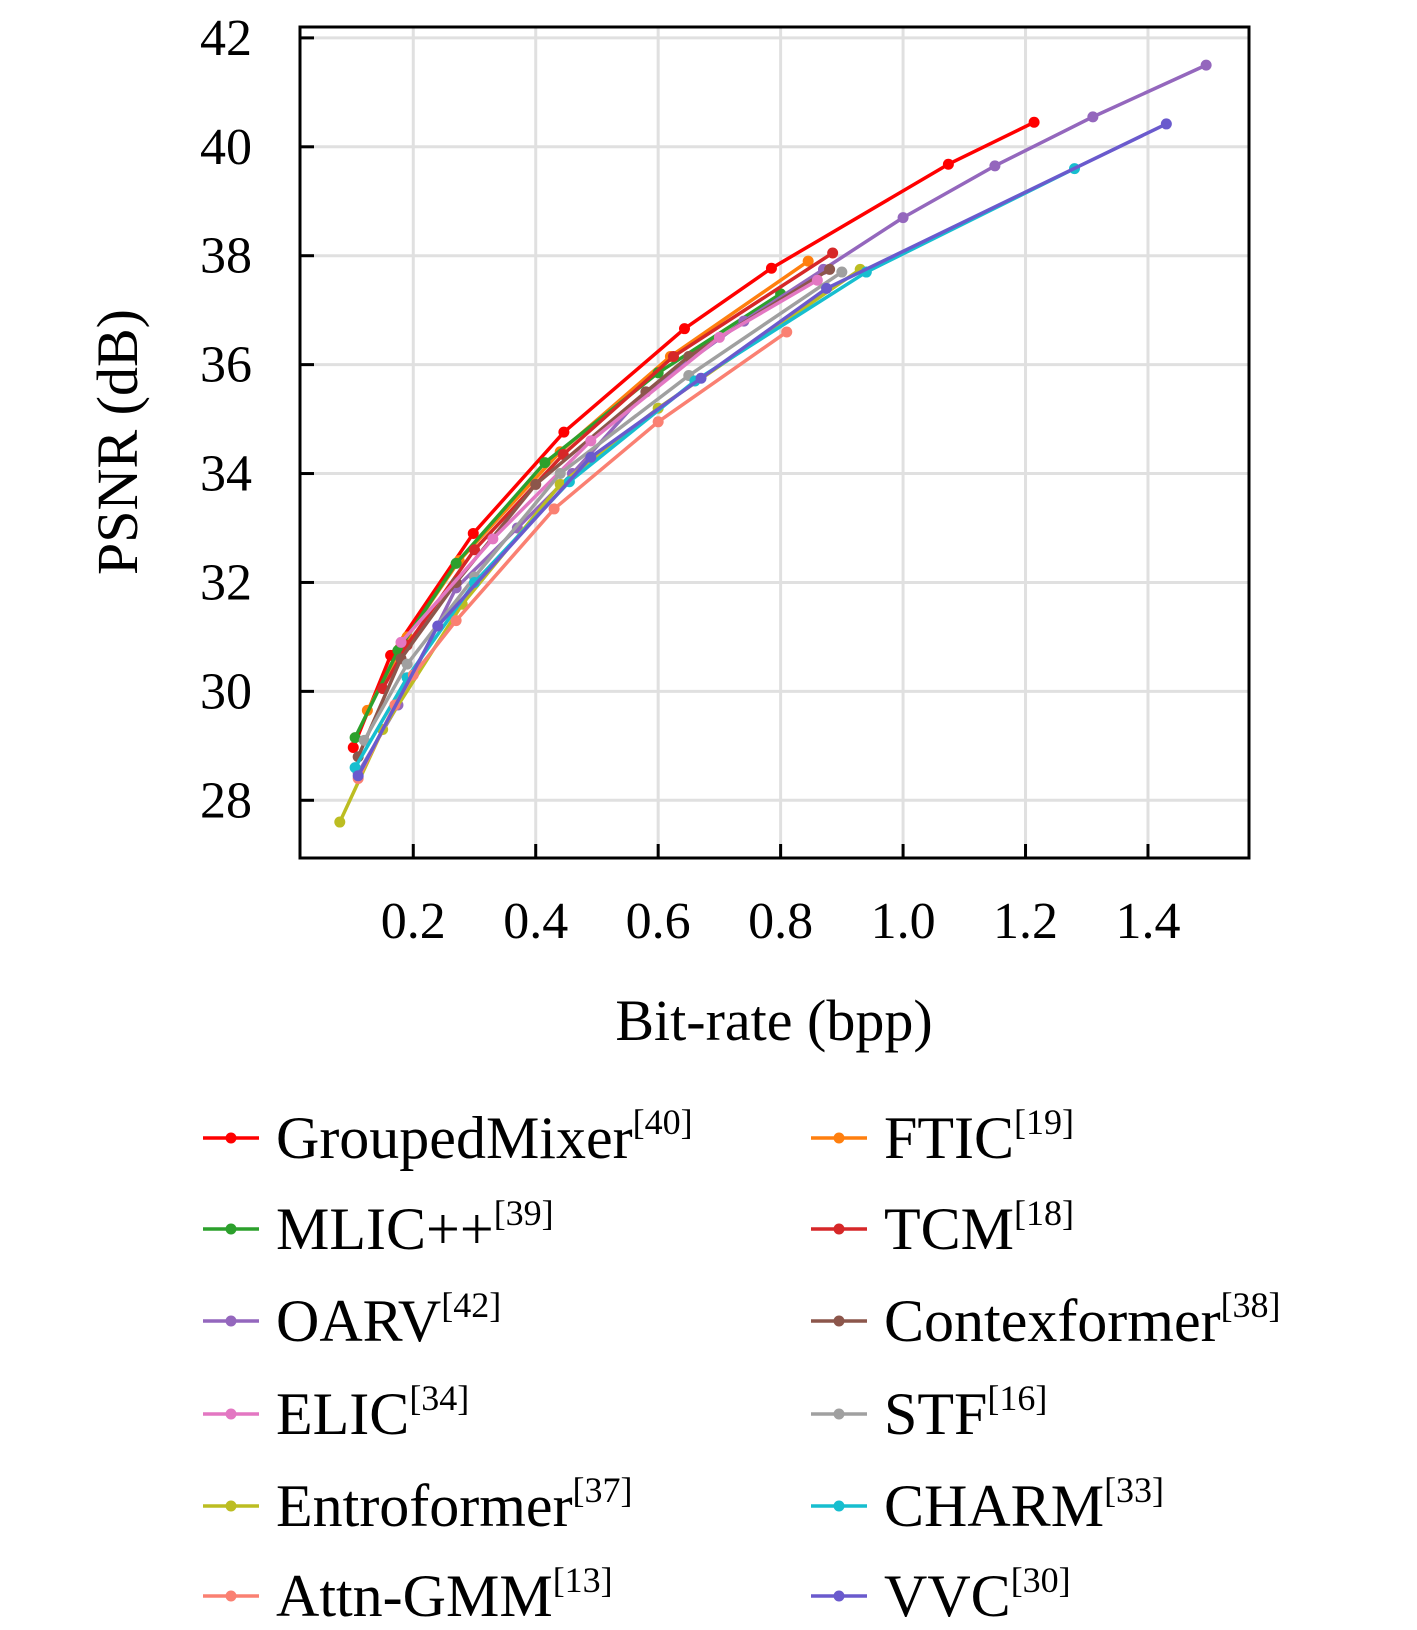 The height and width of the screenshot is (1630, 1417). I want to click on legend-entry: CHARM[33], so click(987, 1504).